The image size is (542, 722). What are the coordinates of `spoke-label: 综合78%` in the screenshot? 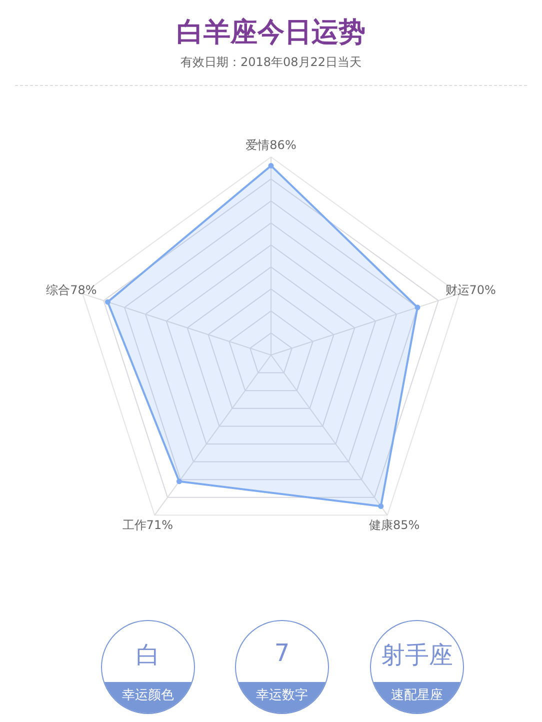 It's located at (71, 290).